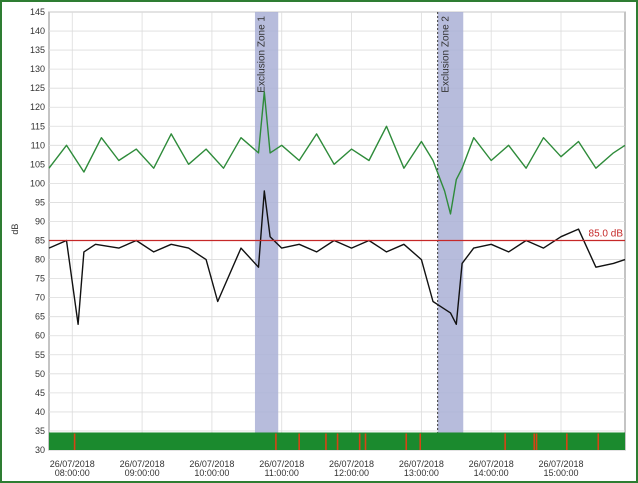  What do you see at coordinates (40, 221) in the screenshot?
I see `y-tick-label: 90` at bounding box center [40, 221].